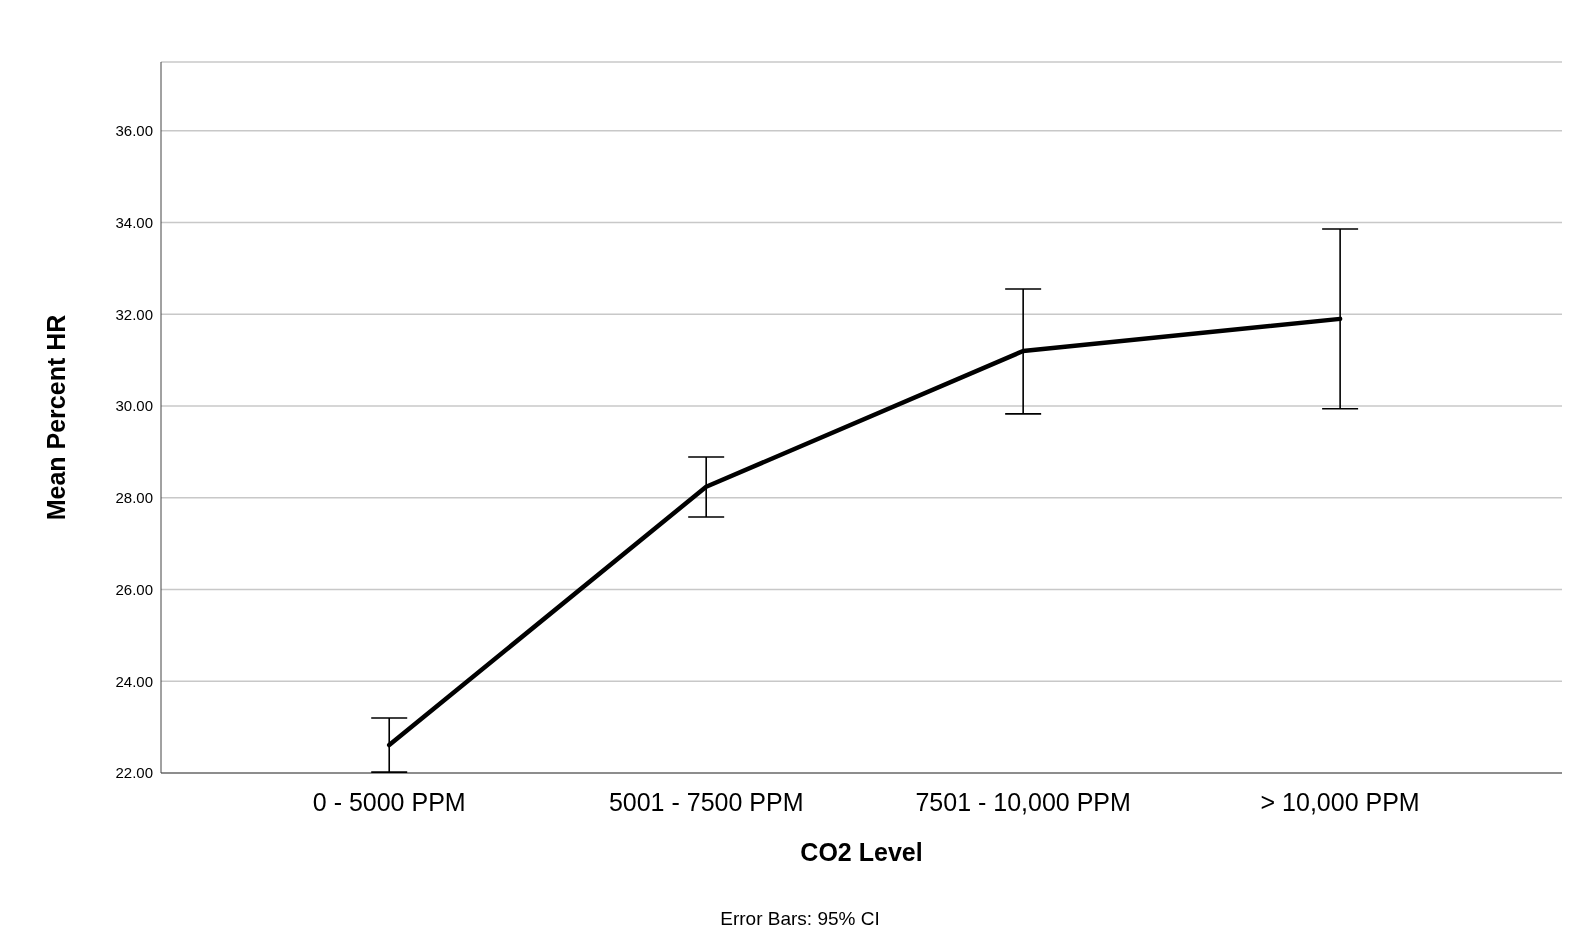  Describe the element at coordinates (134, 222) in the screenshot. I see `y-tick-label: 34.00` at that location.